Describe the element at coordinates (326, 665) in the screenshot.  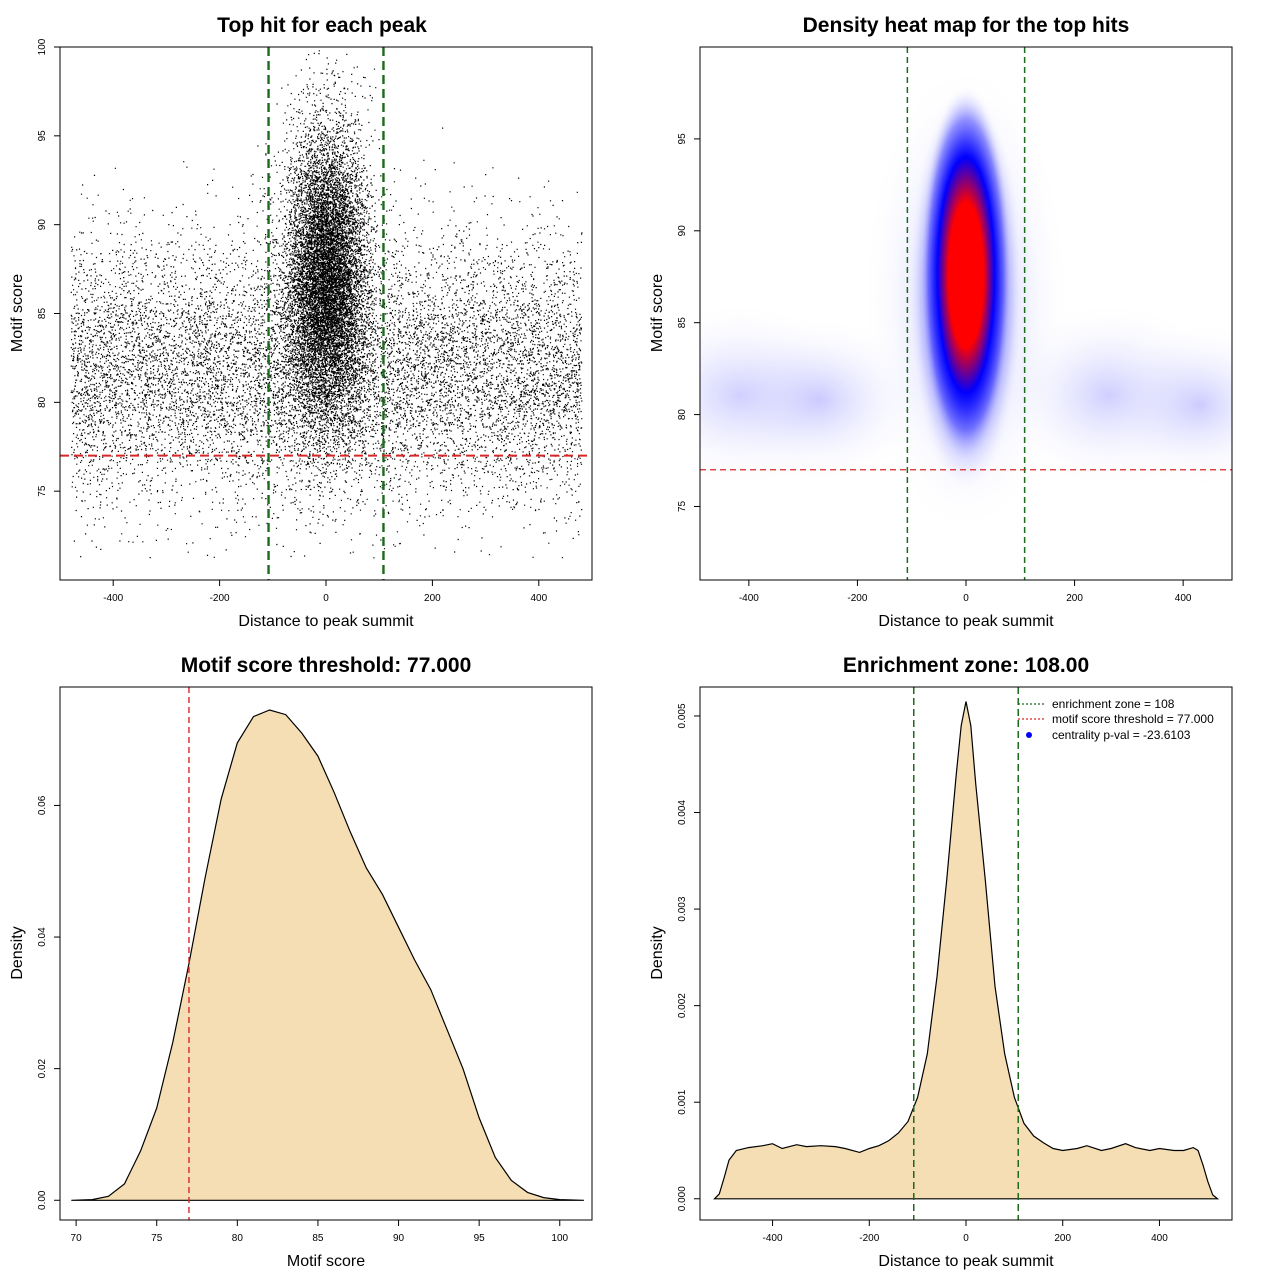
I see `chart-title: Motif score threshold: 77.000` at that location.